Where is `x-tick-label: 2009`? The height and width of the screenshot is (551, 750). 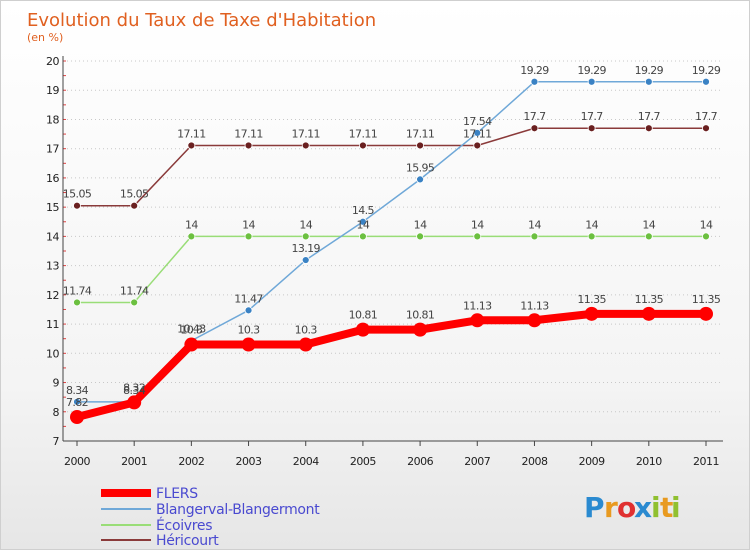
x-tick-label: 2009 is located at coordinates (592, 461).